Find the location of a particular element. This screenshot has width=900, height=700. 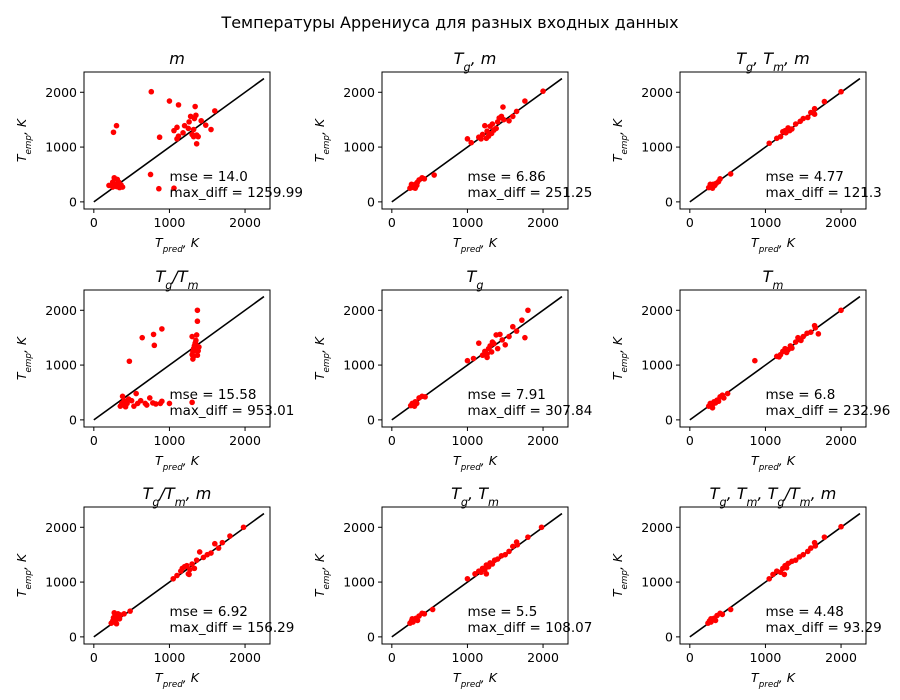

mse-annotation: mse = 7.91 is located at coordinates (506, 395).